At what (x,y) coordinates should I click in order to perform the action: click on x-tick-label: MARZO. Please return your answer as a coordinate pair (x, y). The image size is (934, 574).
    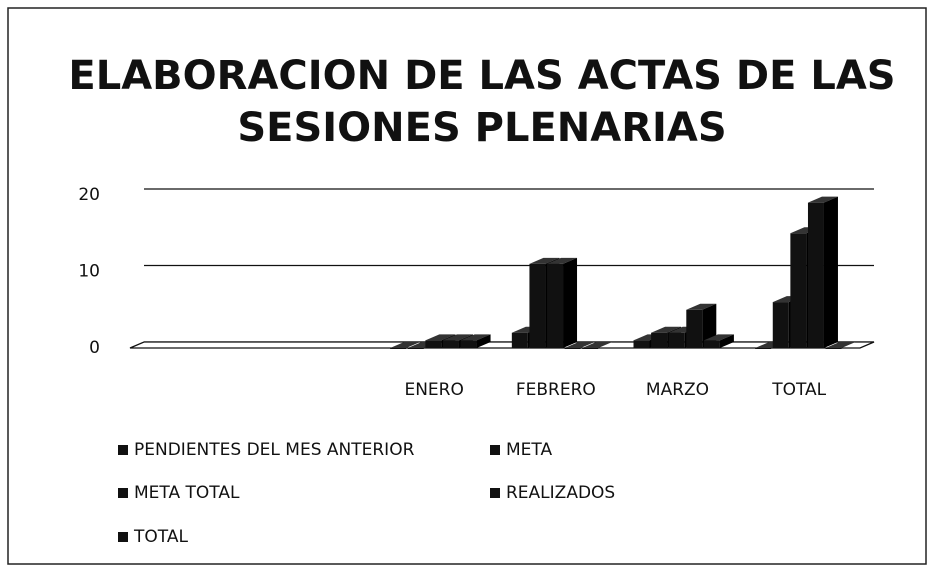
    Looking at the image, I should click on (677, 390).